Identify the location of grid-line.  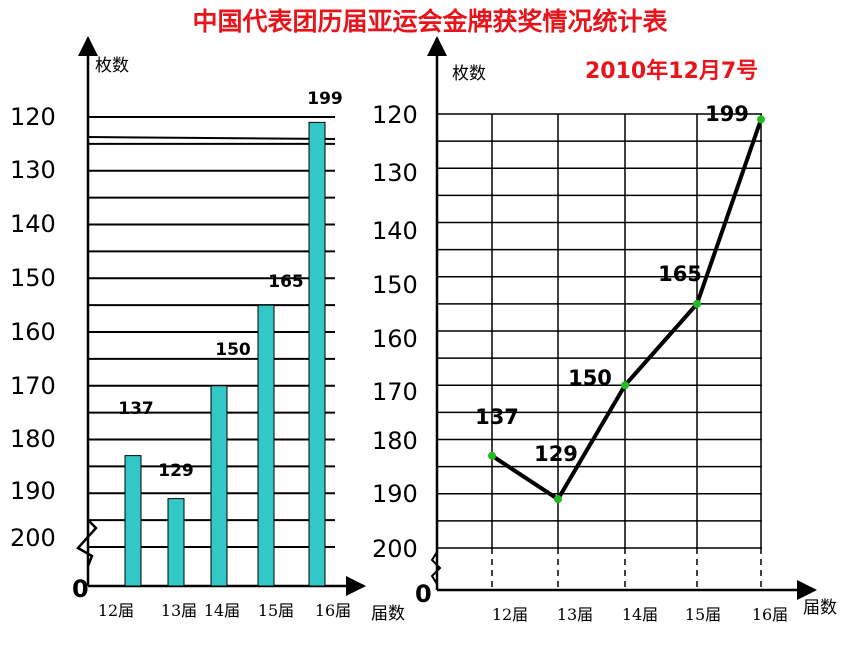
(211, 138).